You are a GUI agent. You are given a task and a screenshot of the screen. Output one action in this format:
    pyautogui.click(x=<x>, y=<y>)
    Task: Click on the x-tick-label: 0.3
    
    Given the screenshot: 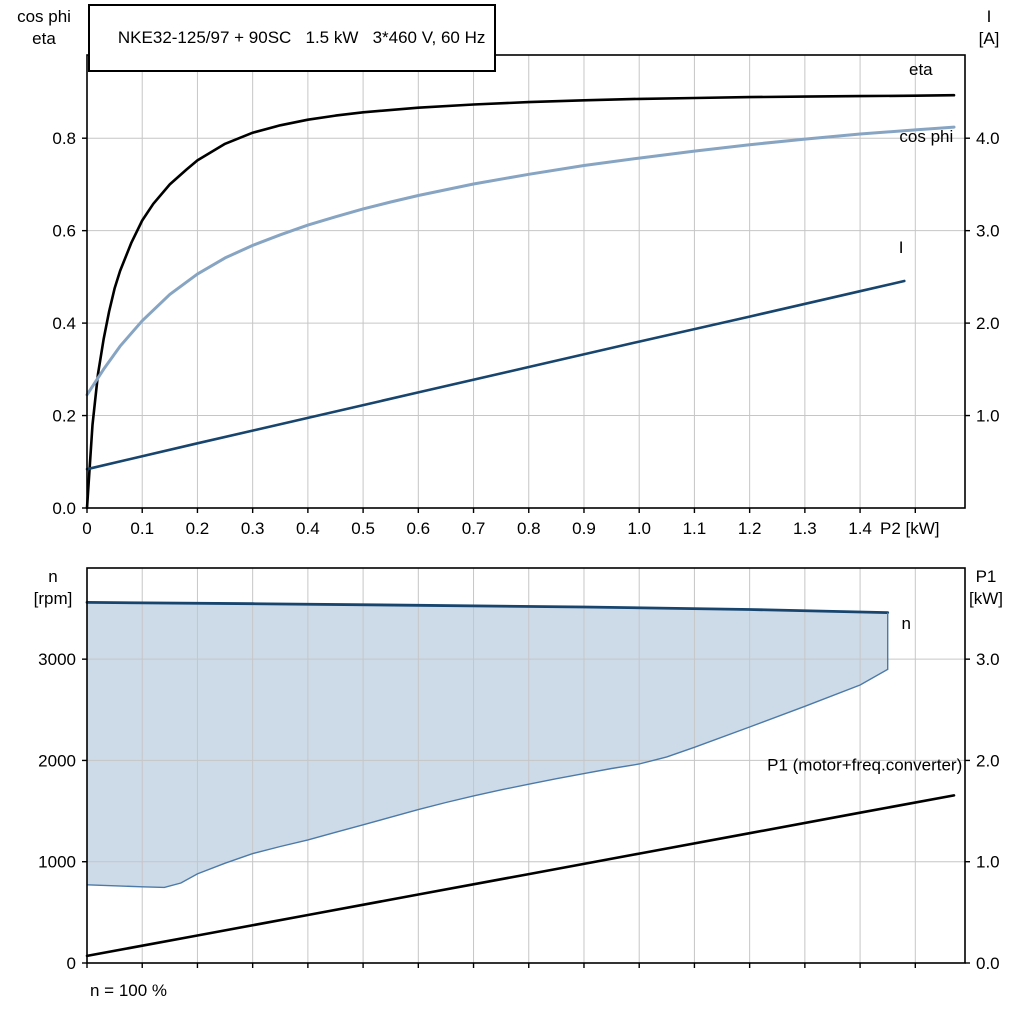 What is the action you would take?
    pyautogui.click(x=253, y=528)
    